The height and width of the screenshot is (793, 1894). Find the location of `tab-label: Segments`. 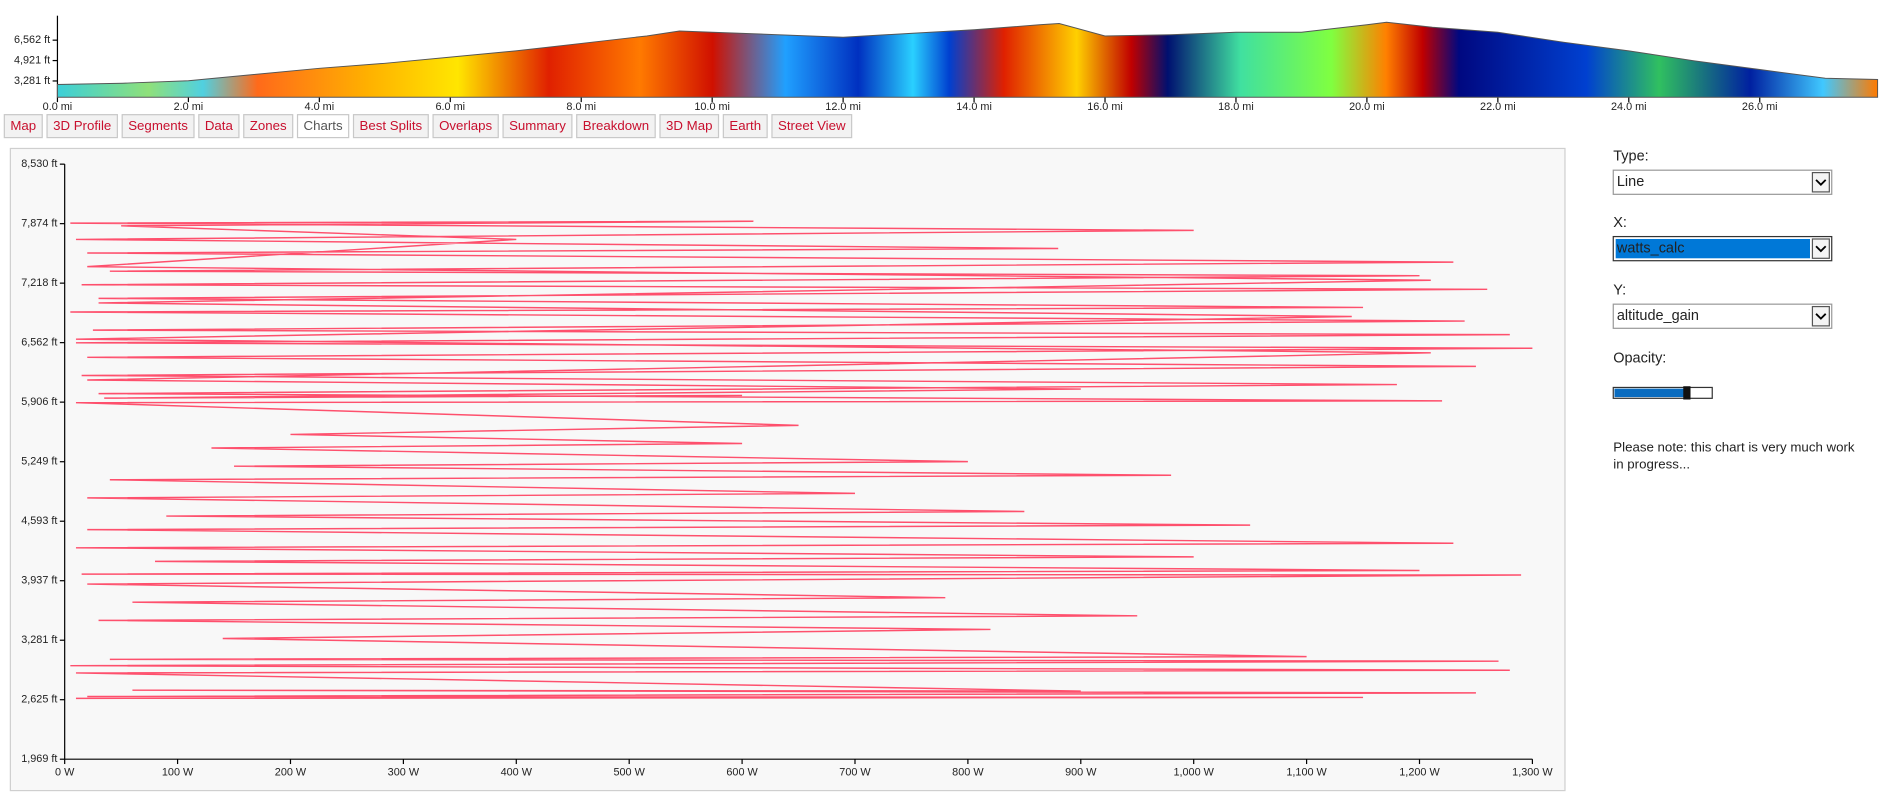

tab-label: Segments is located at coordinates (158, 125).